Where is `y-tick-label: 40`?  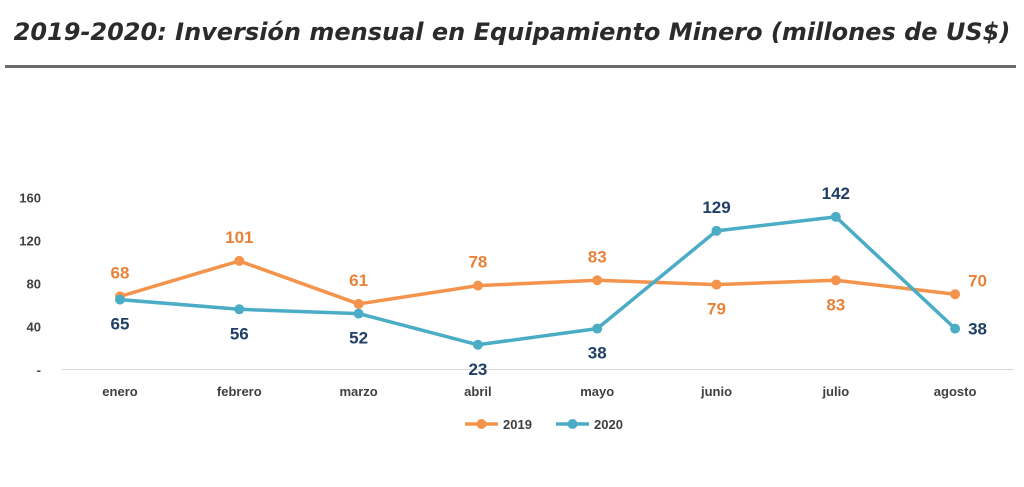 y-tick-label: 40 is located at coordinates (34, 327).